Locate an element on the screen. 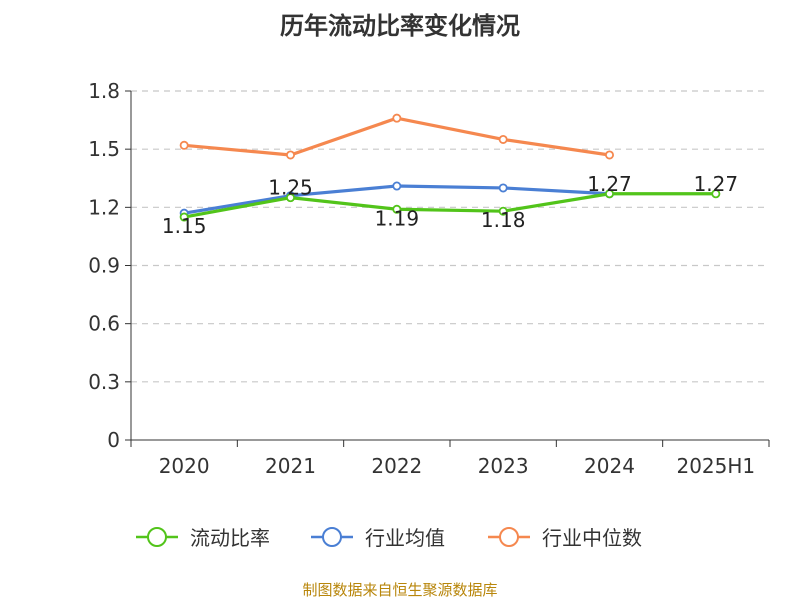 This screenshot has height=600, width=800. chart-title: 历年流动比率变化情况 is located at coordinates (400, 26).